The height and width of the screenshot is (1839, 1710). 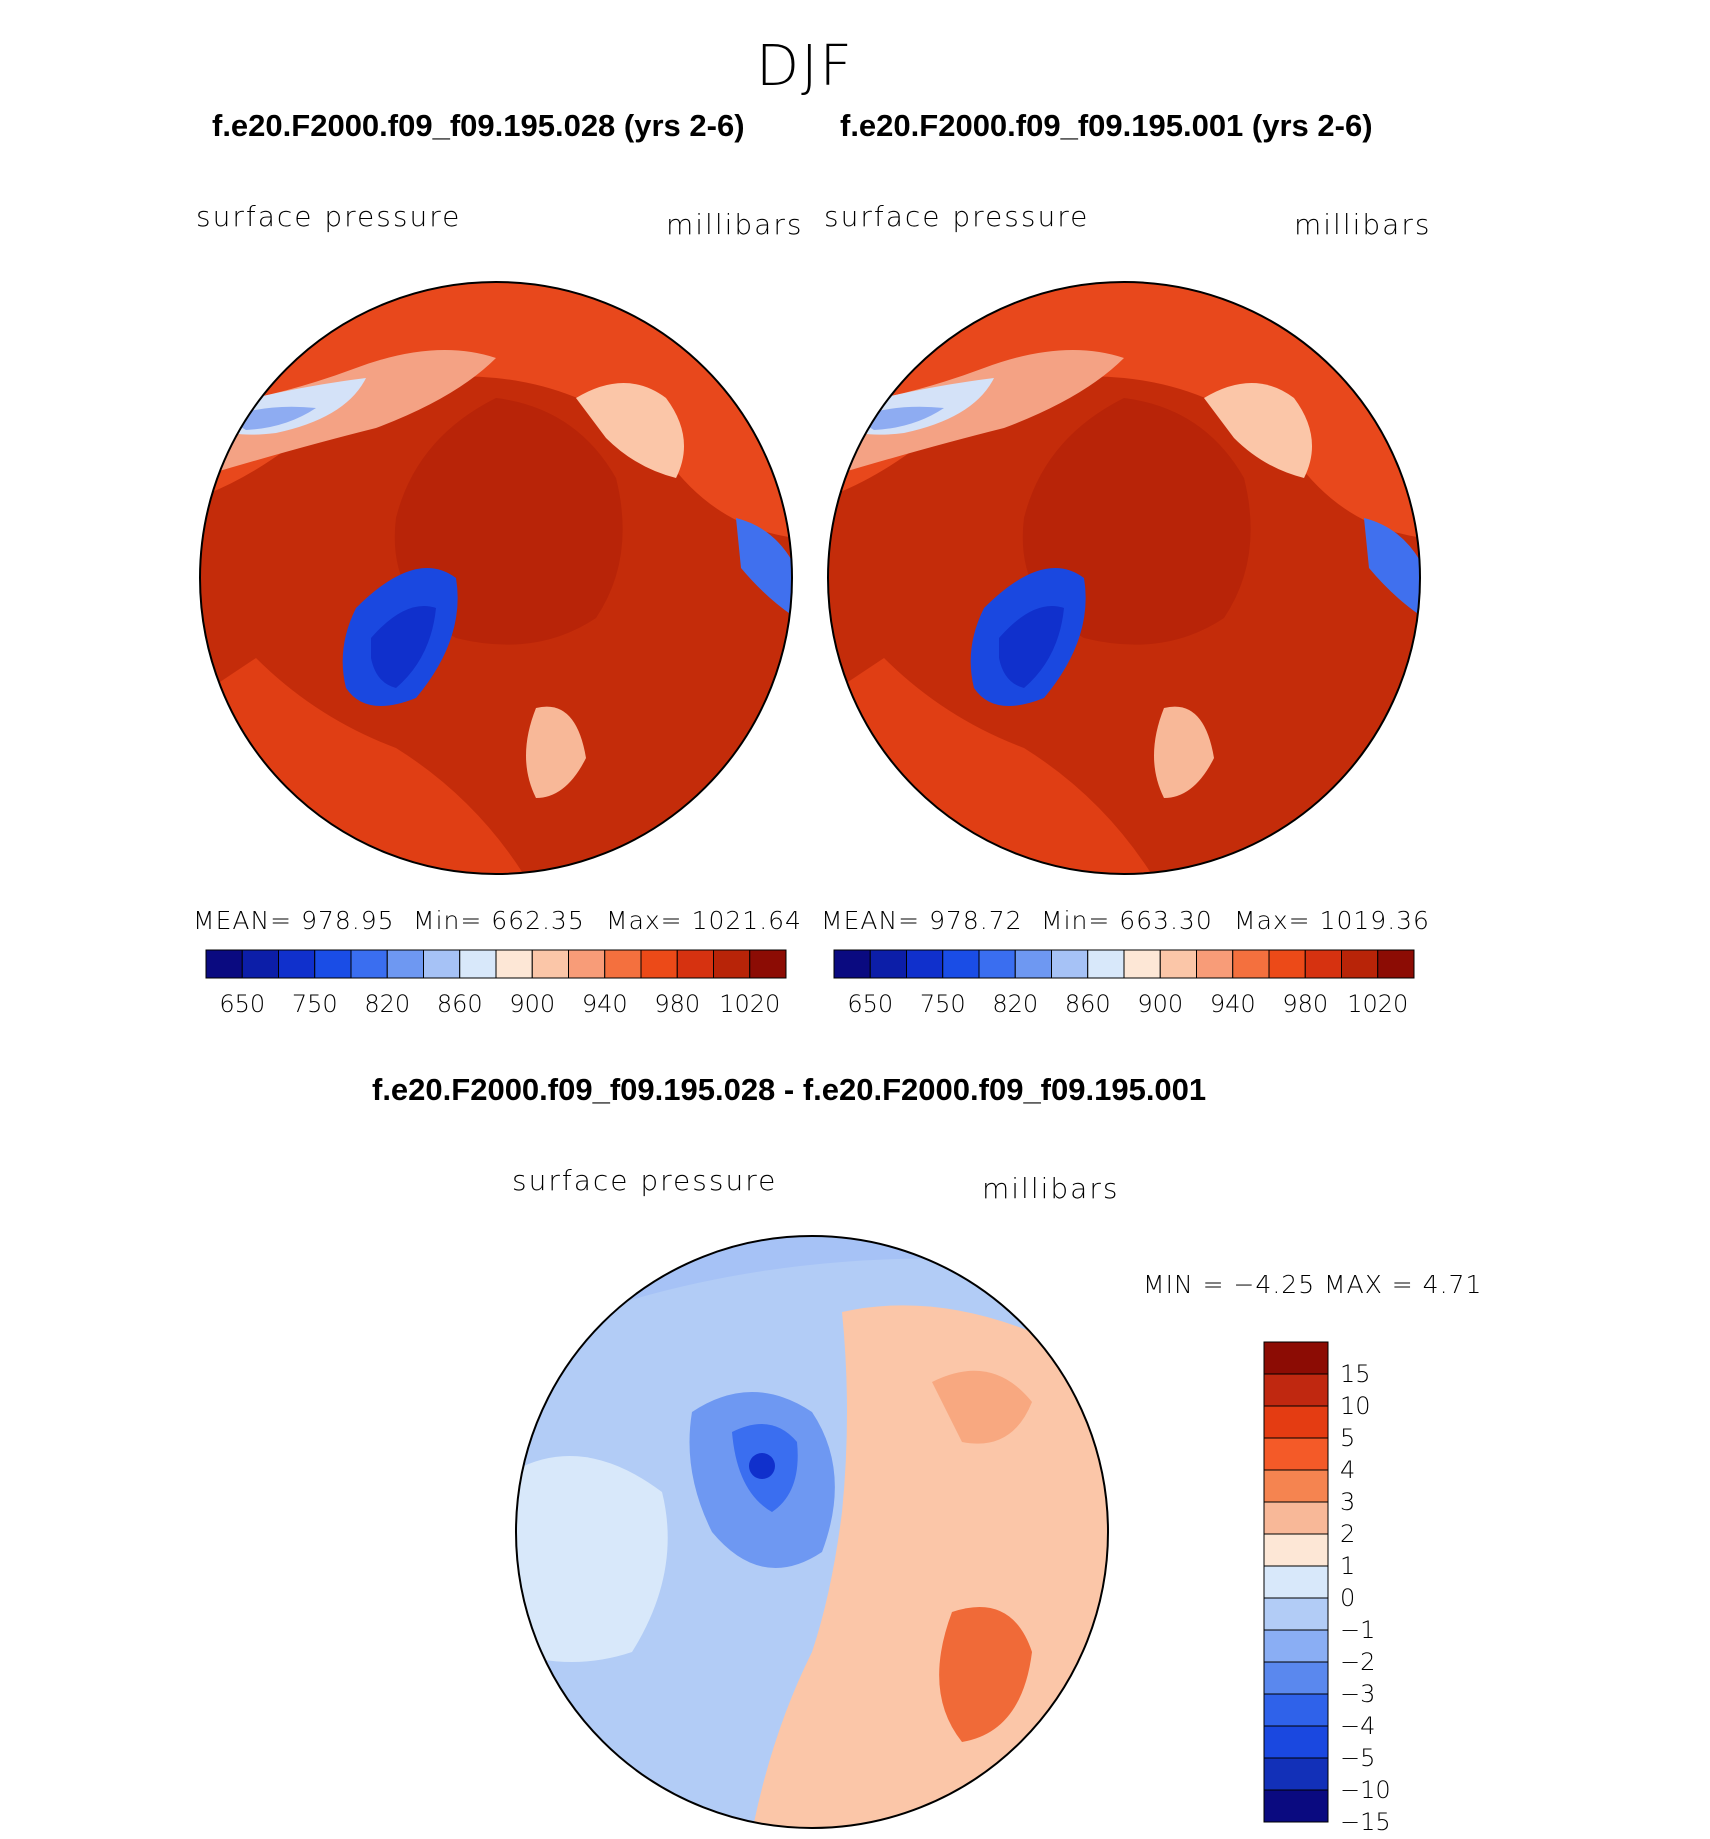 I want to click on panel1-colorbar-tick: 650, so click(x=242, y=1004).